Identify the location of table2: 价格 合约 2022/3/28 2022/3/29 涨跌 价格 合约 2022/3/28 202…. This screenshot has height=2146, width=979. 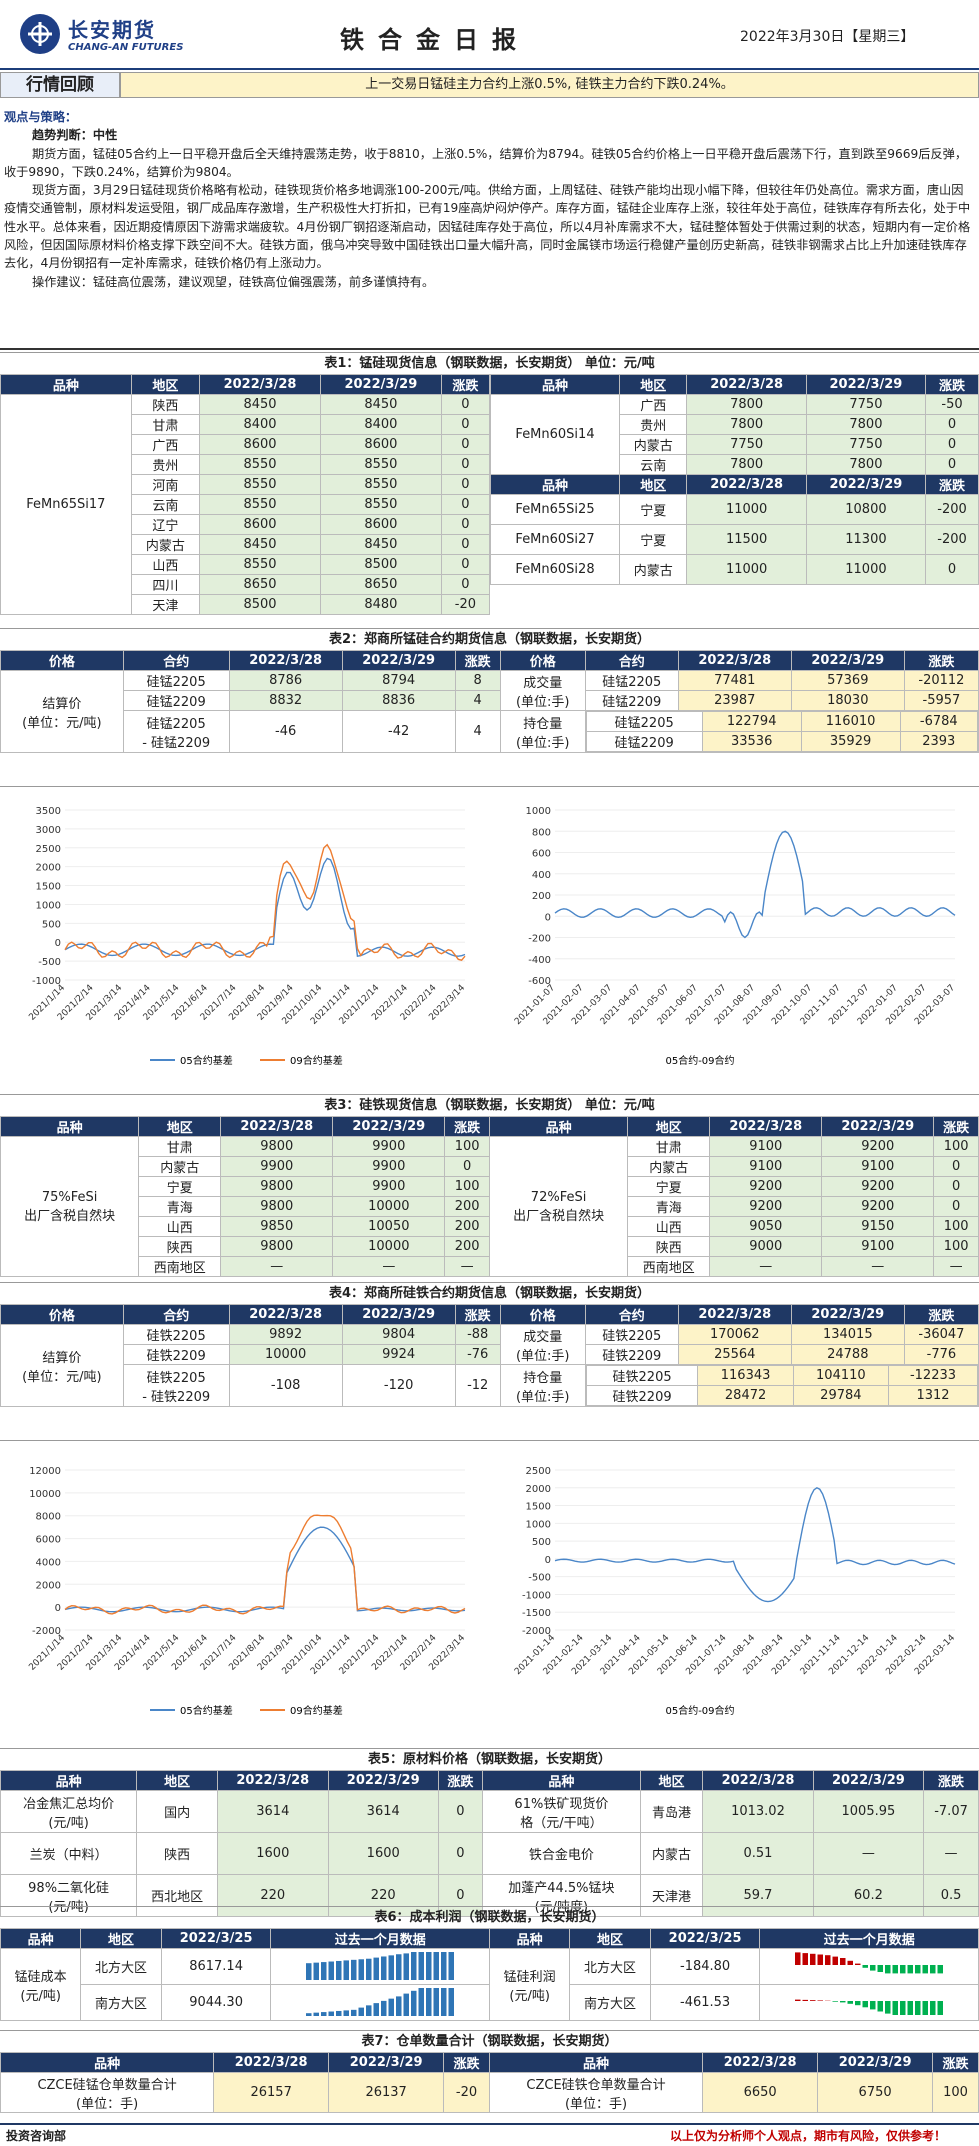
(489, 701).